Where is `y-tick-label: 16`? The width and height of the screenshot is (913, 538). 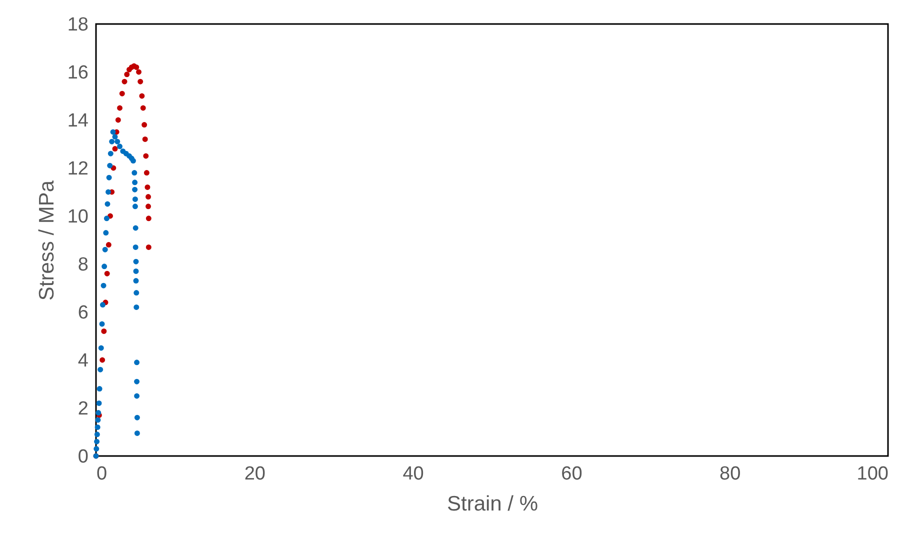
y-tick-label: 16 is located at coordinates (77, 73).